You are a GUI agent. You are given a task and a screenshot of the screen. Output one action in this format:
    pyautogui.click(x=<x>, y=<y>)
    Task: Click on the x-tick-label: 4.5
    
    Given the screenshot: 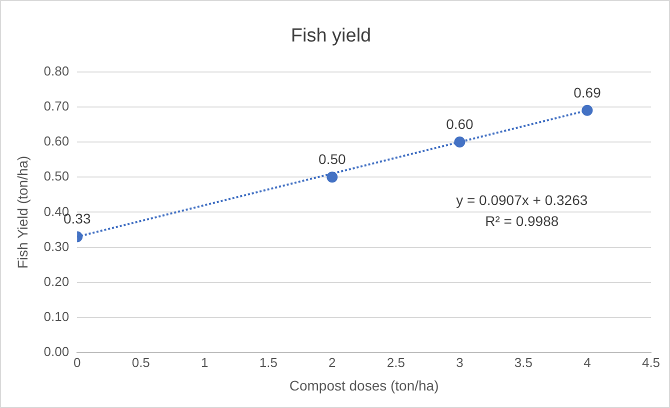 What is the action you would take?
    pyautogui.click(x=651, y=362)
    